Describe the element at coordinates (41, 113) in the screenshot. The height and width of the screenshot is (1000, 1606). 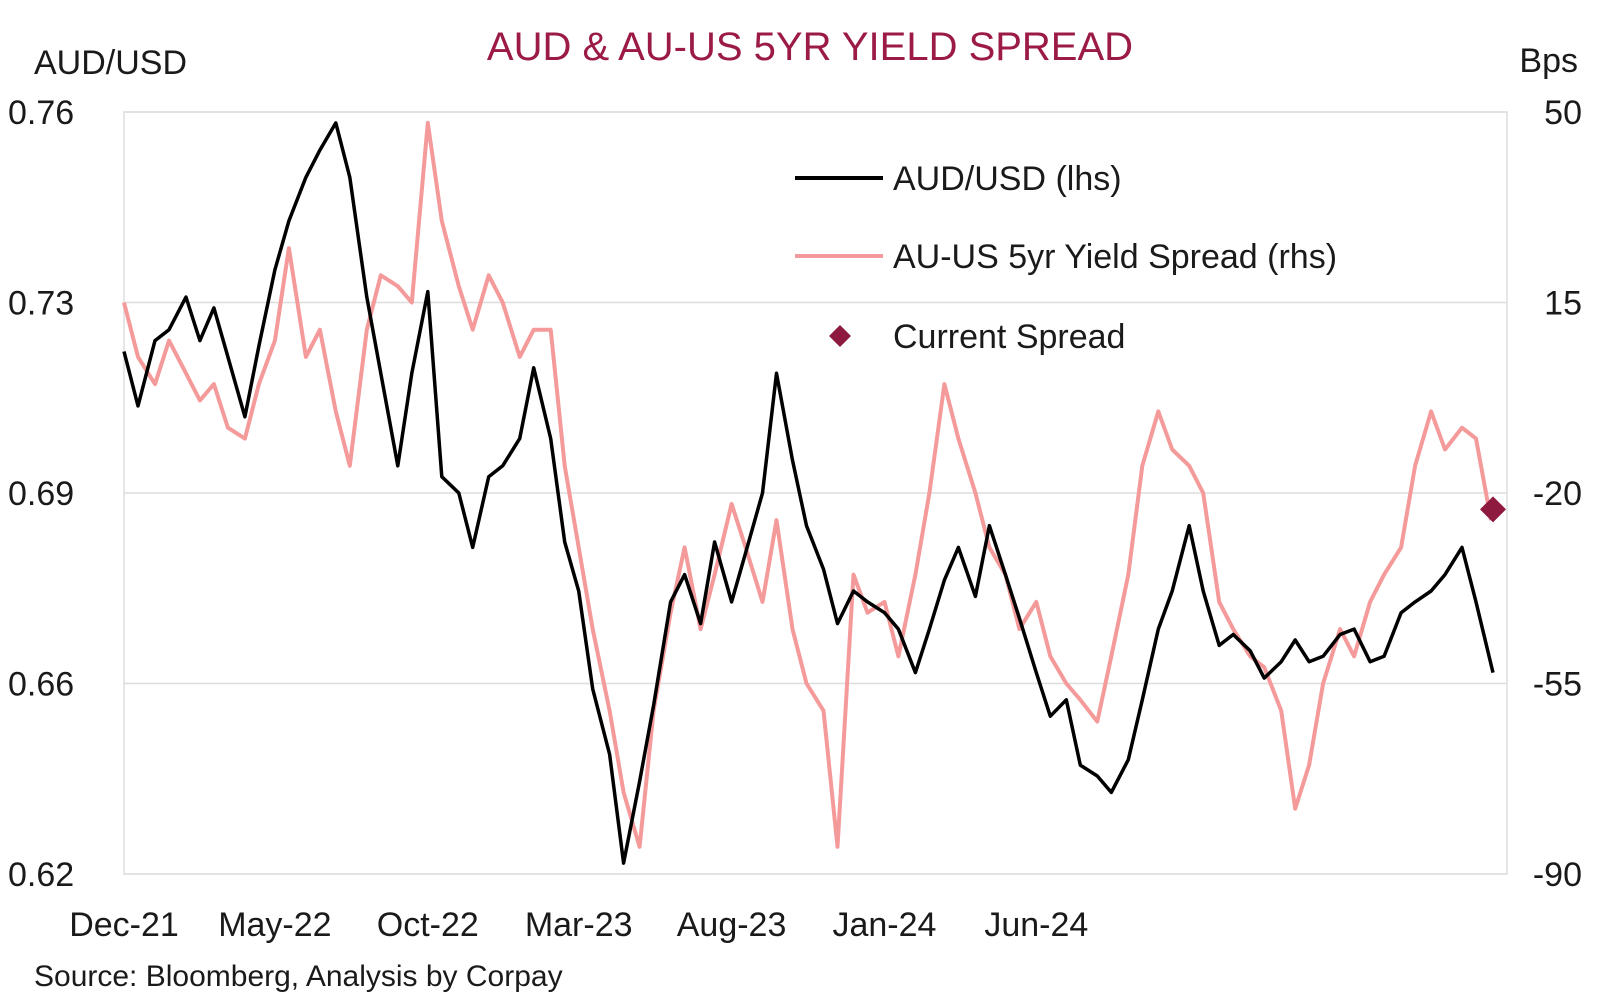
I see `left-tick-label: 0.76` at that location.